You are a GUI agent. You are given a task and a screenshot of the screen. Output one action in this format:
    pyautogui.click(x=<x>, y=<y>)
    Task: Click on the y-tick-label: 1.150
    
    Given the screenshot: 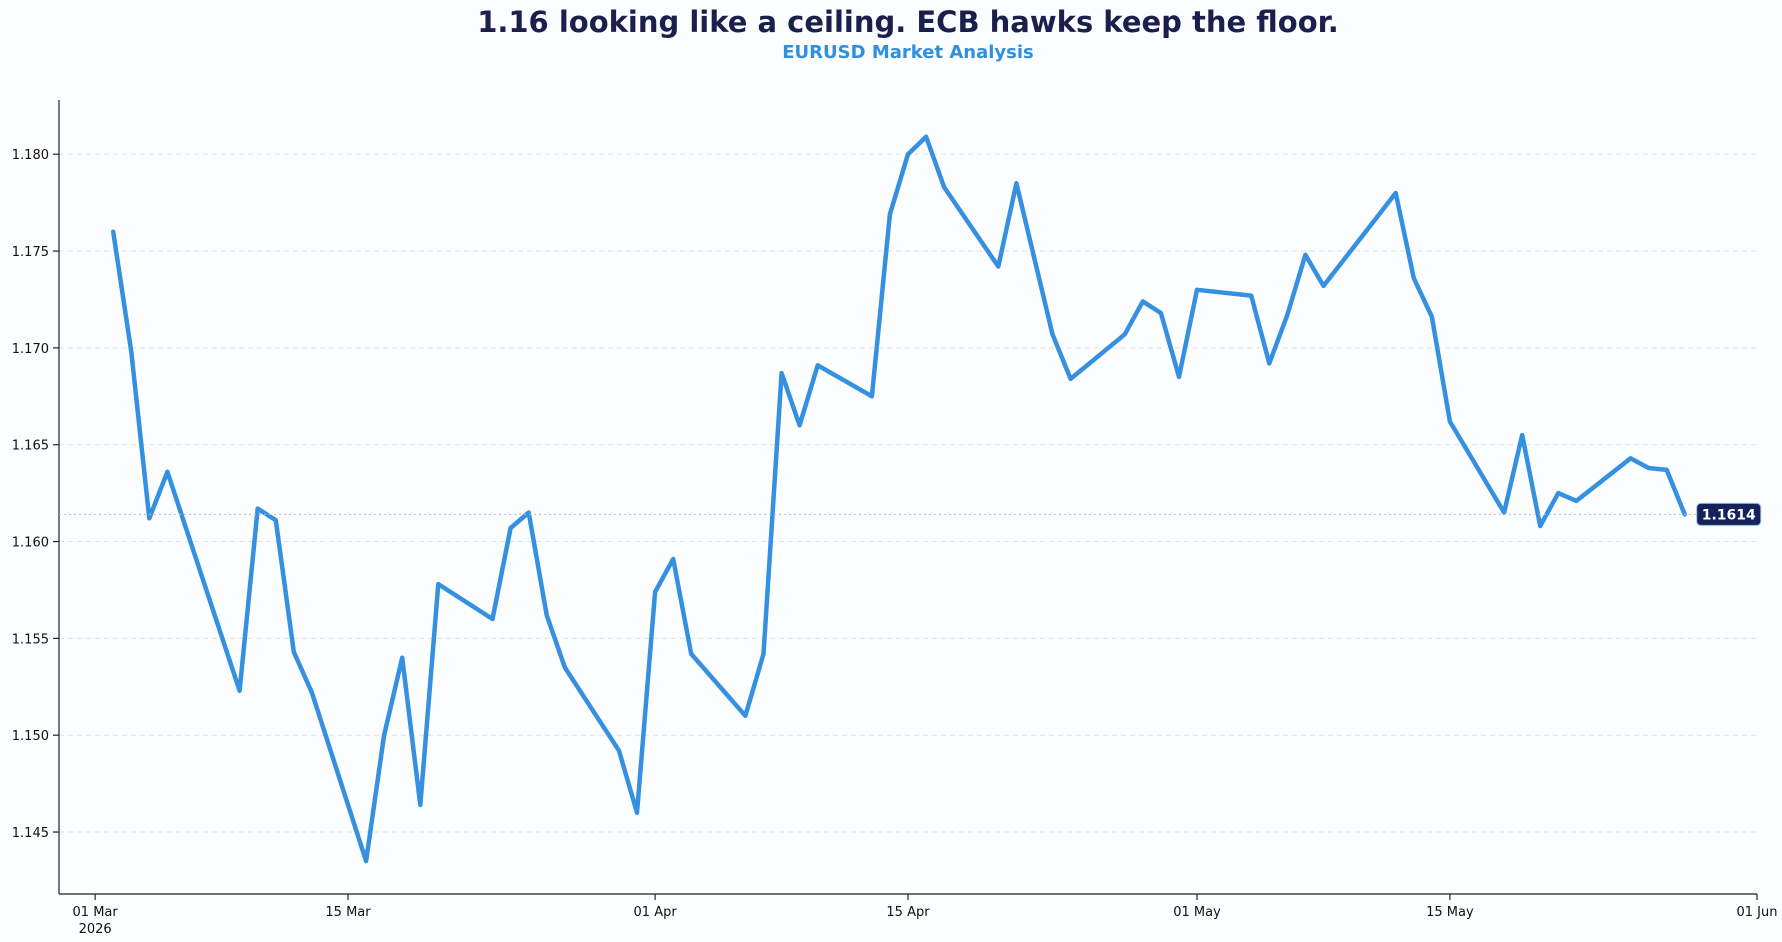 What is the action you would take?
    pyautogui.click(x=30, y=736)
    